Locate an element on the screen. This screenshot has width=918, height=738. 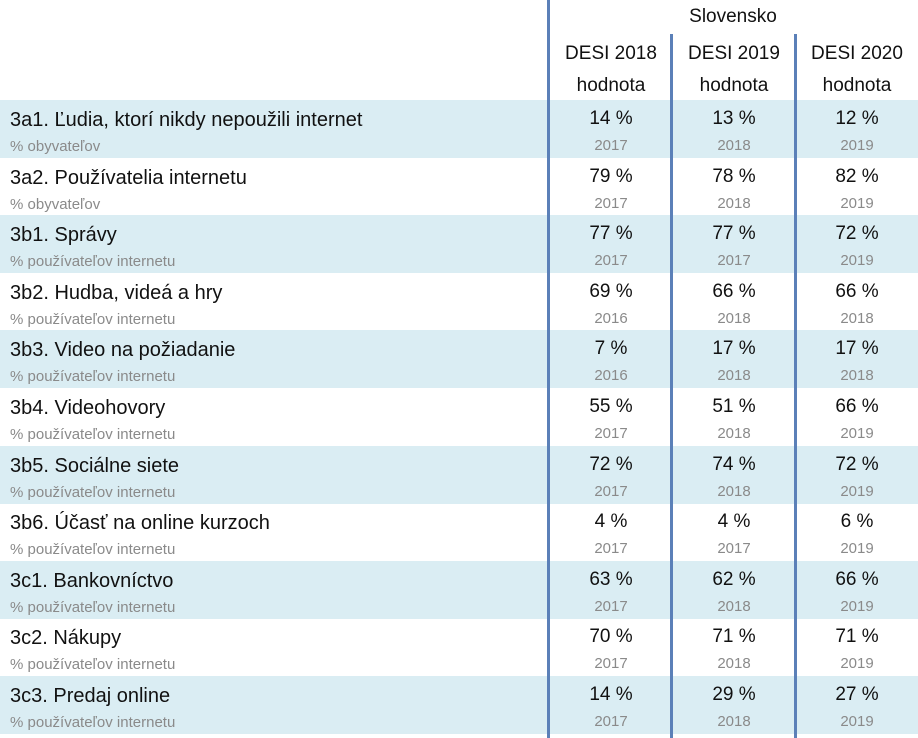
value-cell: 55 % 2017 is located at coordinates (611, 417).